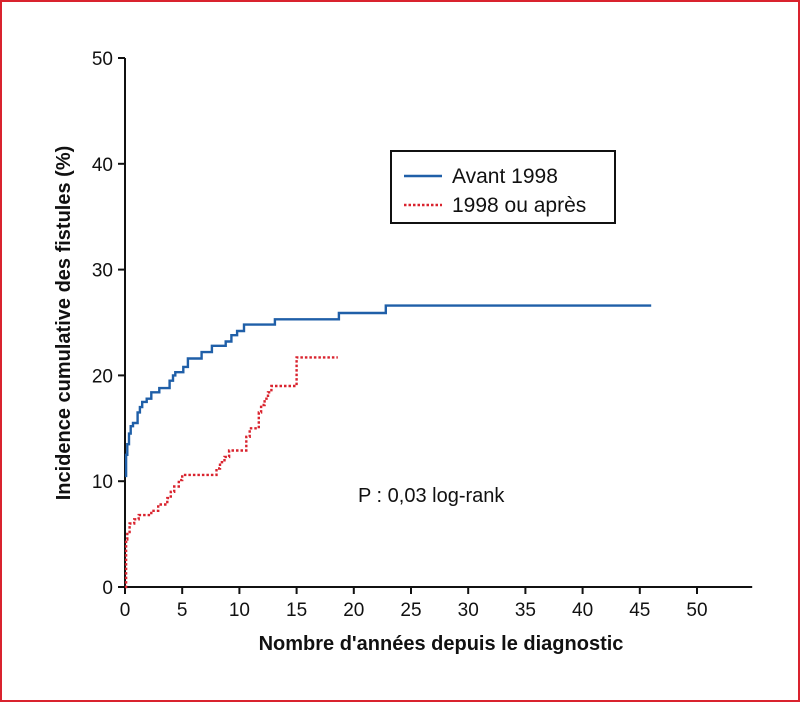 This screenshot has width=800, height=702. Describe the element at coordinates (296, 610) in the screenshot. I see `x-tick-label: 15` at that location.